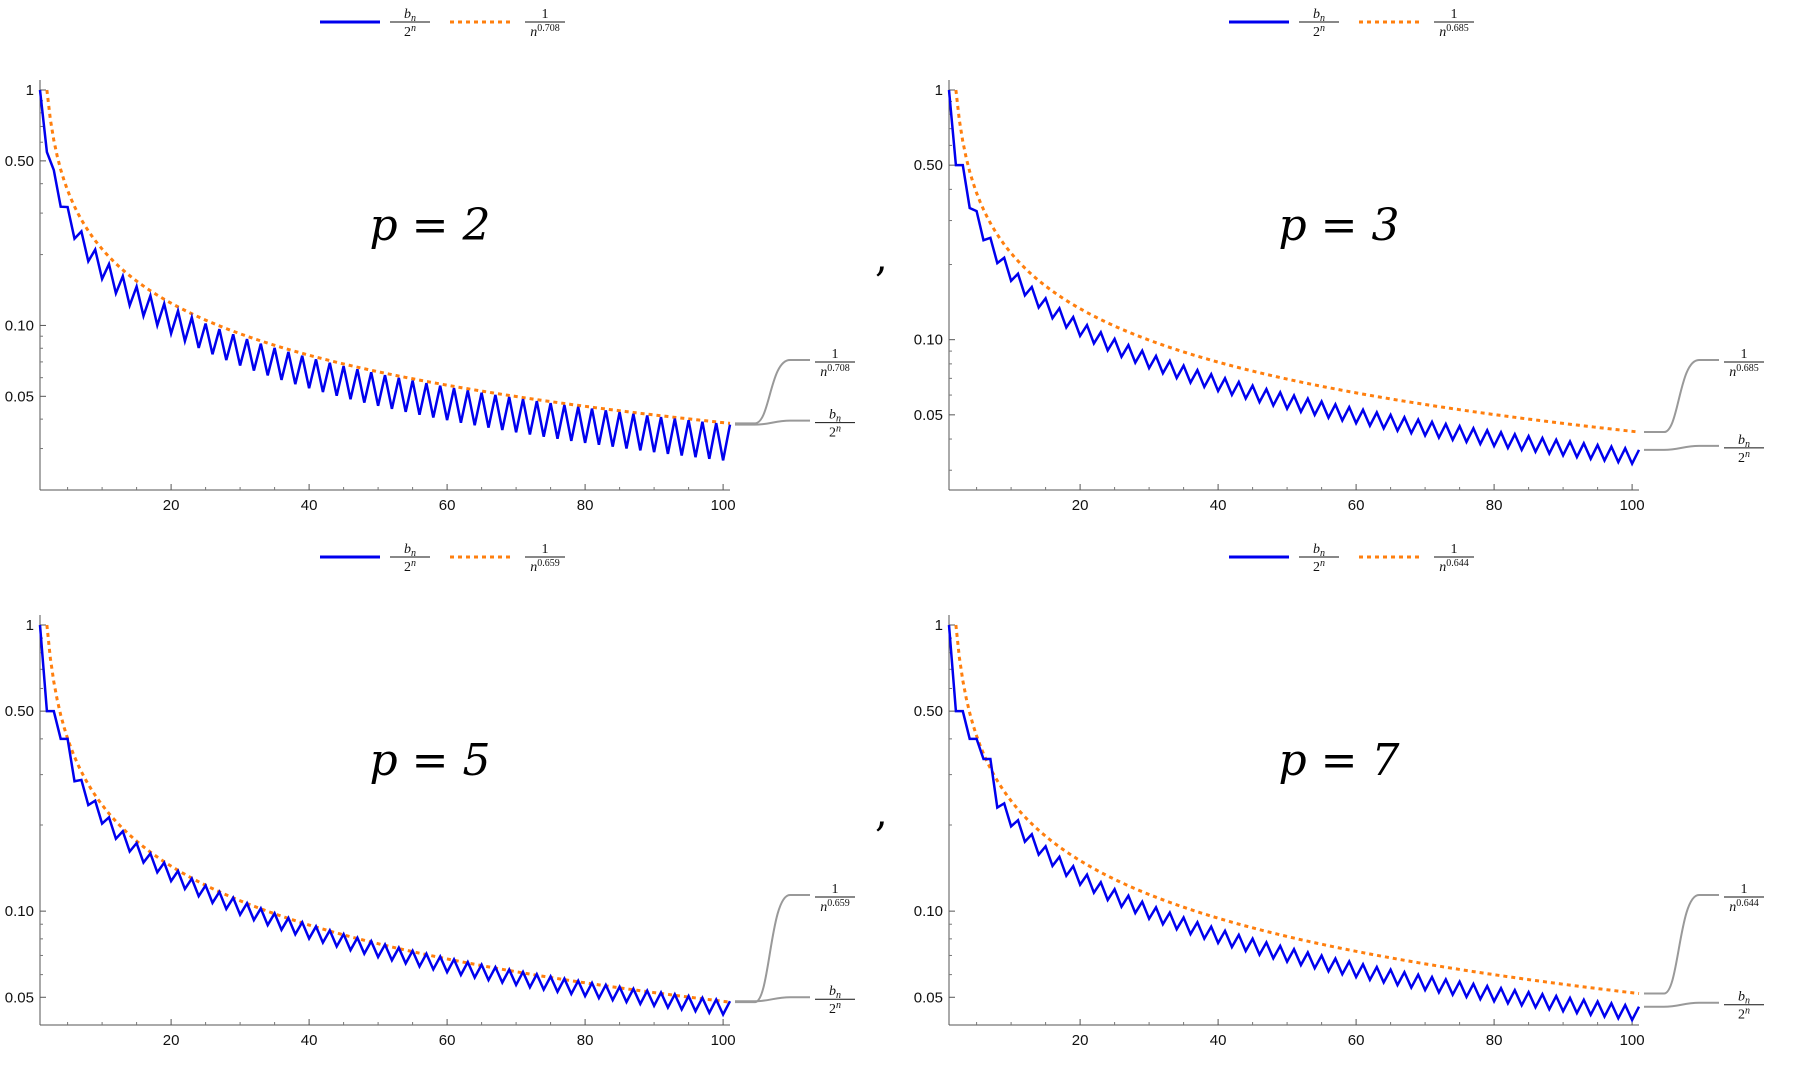 This screenshot has height=1069, width=1817. Describe the element at coordinates (1454, 31) in the screenshot. I see `legend-label-power-denominator: n0.685` at that location.